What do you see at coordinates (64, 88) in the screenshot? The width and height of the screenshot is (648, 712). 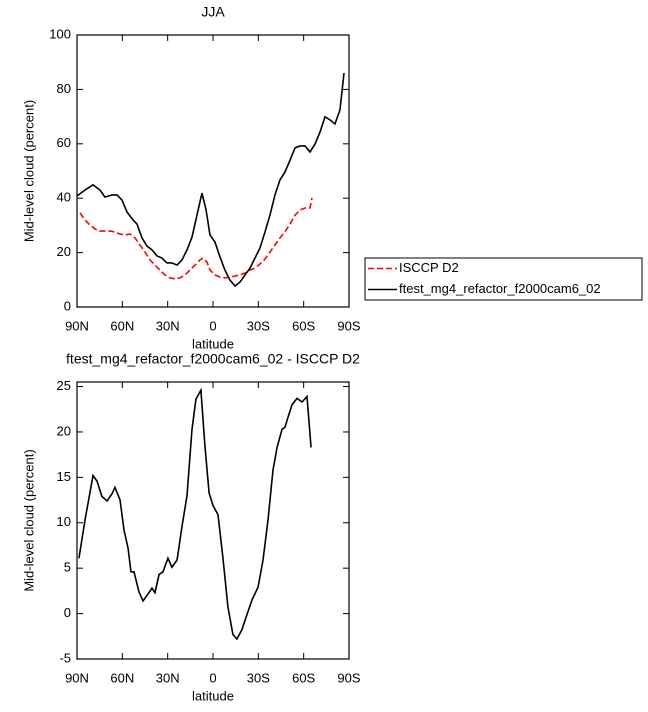 I see `y-tick-label: 80` at bounding box center [64, 88].